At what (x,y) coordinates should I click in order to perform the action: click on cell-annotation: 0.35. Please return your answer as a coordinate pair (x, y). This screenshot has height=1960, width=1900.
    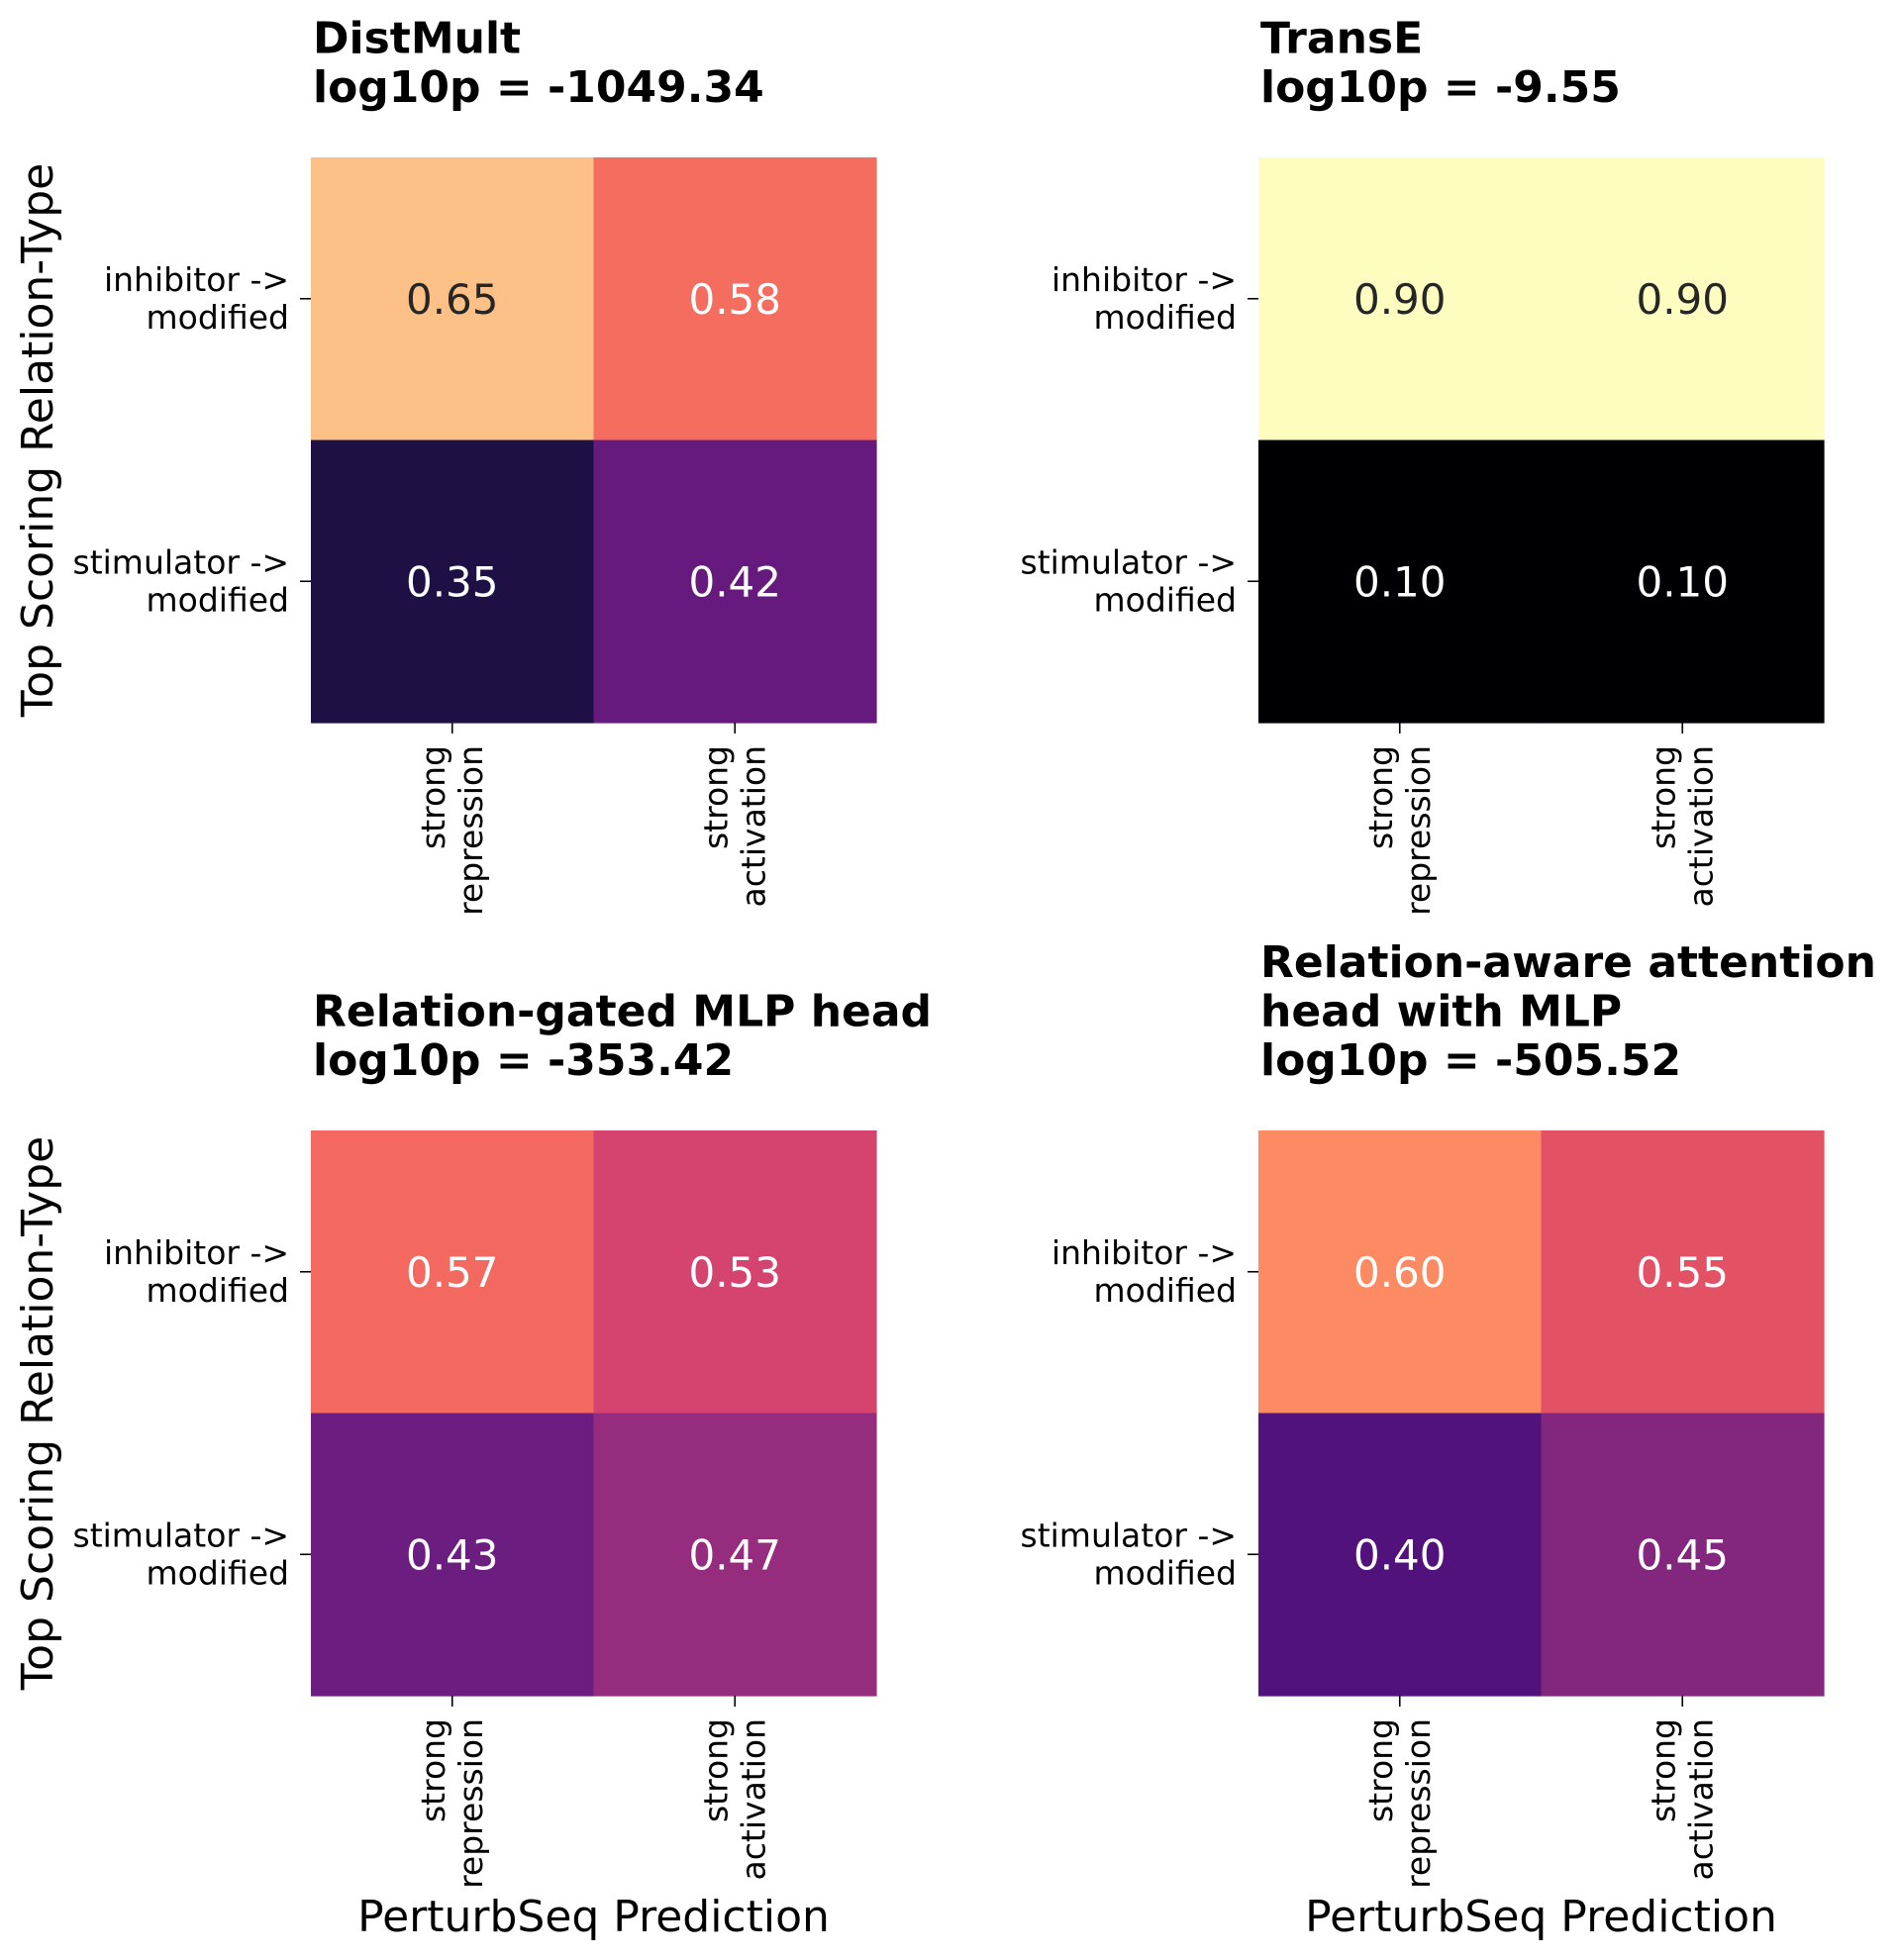
    Looking at the image, I should click on (452, 581).